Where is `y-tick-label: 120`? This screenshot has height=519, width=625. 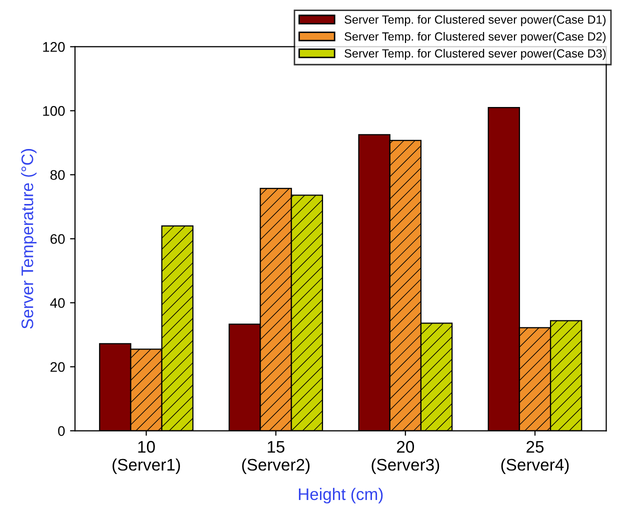 y-tick-label: 120 is located at coordinates (54, 47).